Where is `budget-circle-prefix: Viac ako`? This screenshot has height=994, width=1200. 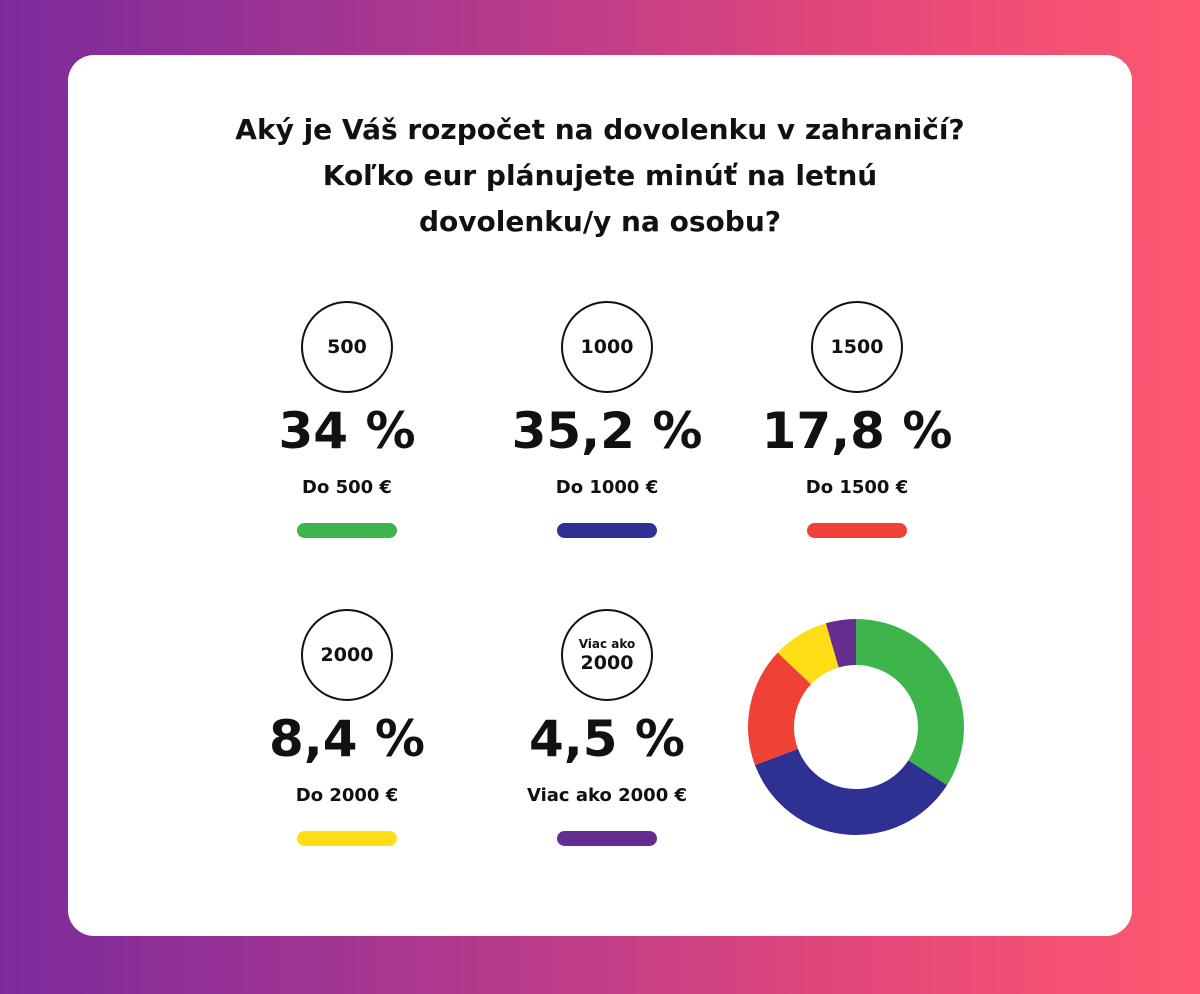 budget-circle-prefix: Viac ako is located at coordinates (607, 643).